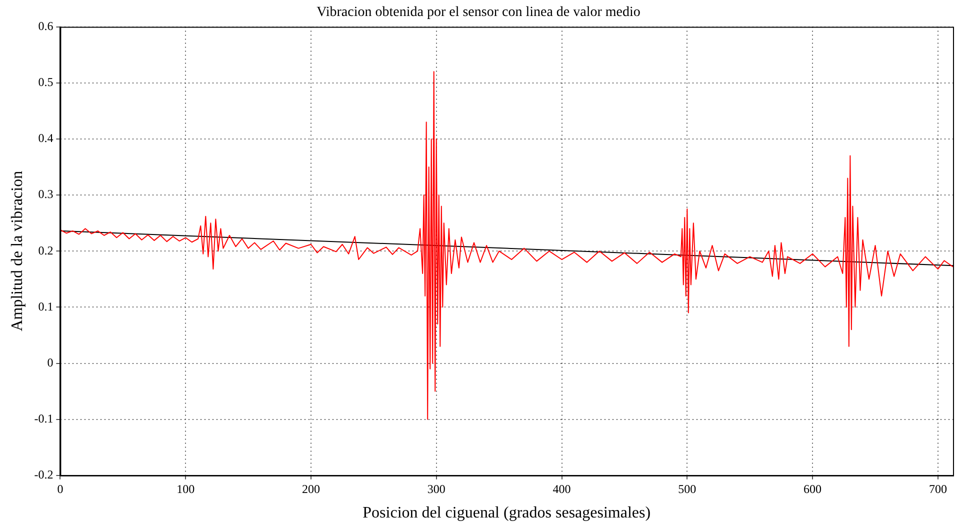 This screenshot has width=955, height=527. What do you see at coordinates (44, 418) in the screenshot?
I see `y-tick-label: -0.1` at bounding box center [44, 418].